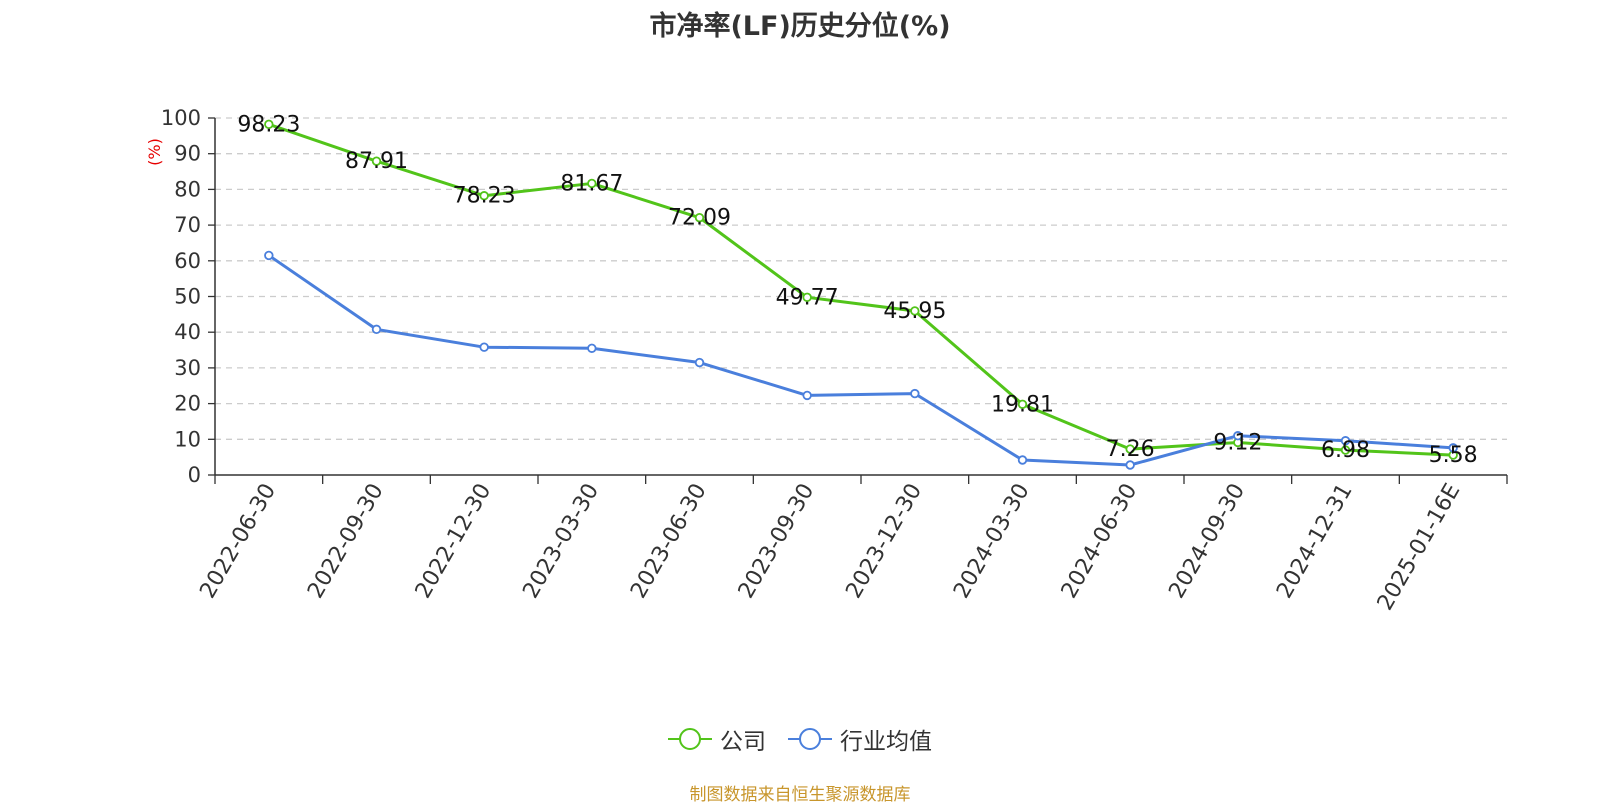 This screenshot has height=805, width=1600. What do you see at coordinates (1453, 455) in the screenshot?
I see `data-label: 5.58` at bounding box center [1453, 455].